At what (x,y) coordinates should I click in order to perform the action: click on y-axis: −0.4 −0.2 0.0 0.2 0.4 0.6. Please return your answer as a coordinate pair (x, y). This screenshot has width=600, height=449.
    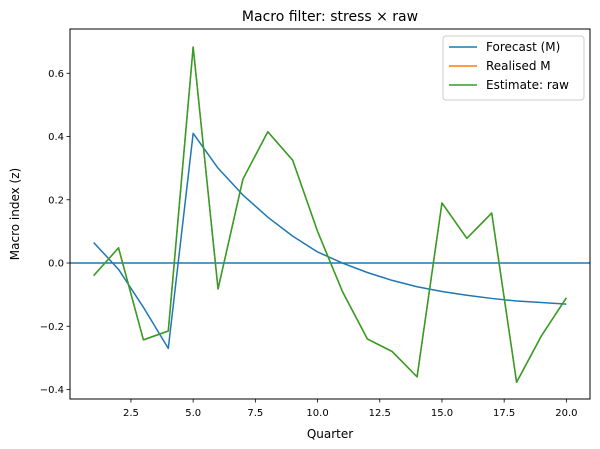
    Looking at the image, I should click on (55, 232).